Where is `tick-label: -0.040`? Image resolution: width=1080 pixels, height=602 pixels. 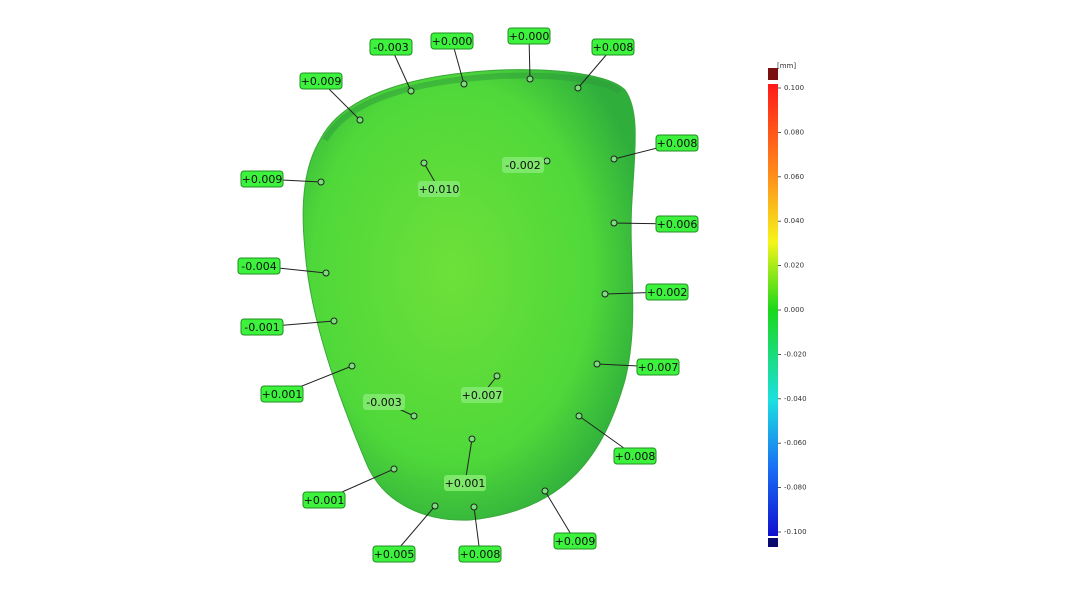 tick-label: -0.040 is located at coordinates (795, 399).